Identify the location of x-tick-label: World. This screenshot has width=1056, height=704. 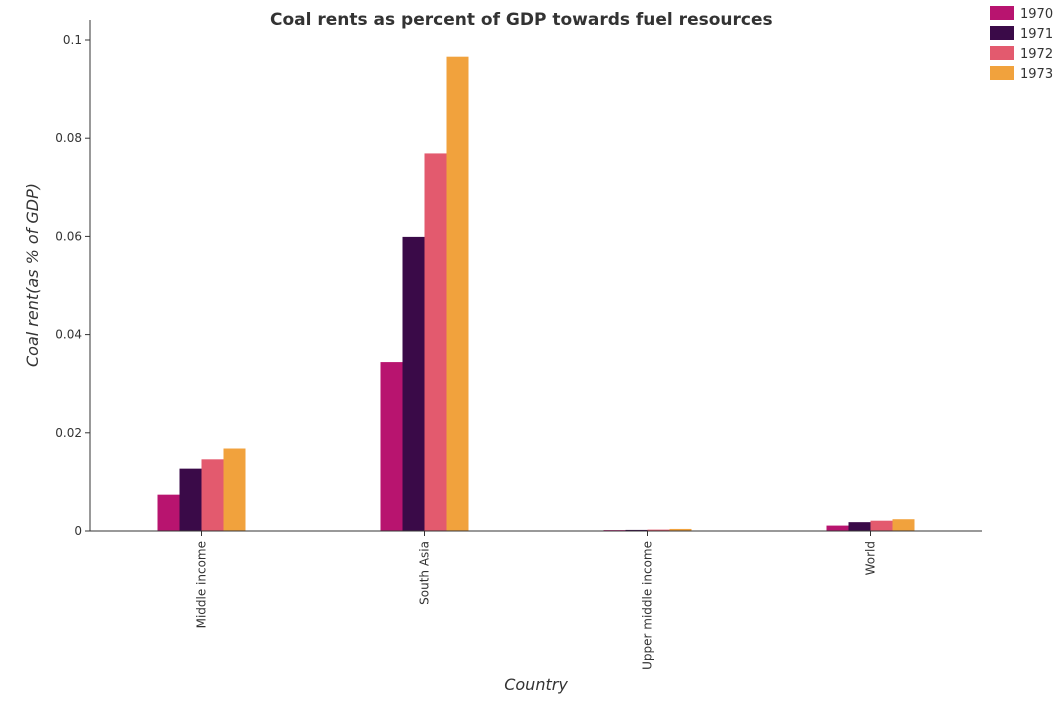
(871, 558).